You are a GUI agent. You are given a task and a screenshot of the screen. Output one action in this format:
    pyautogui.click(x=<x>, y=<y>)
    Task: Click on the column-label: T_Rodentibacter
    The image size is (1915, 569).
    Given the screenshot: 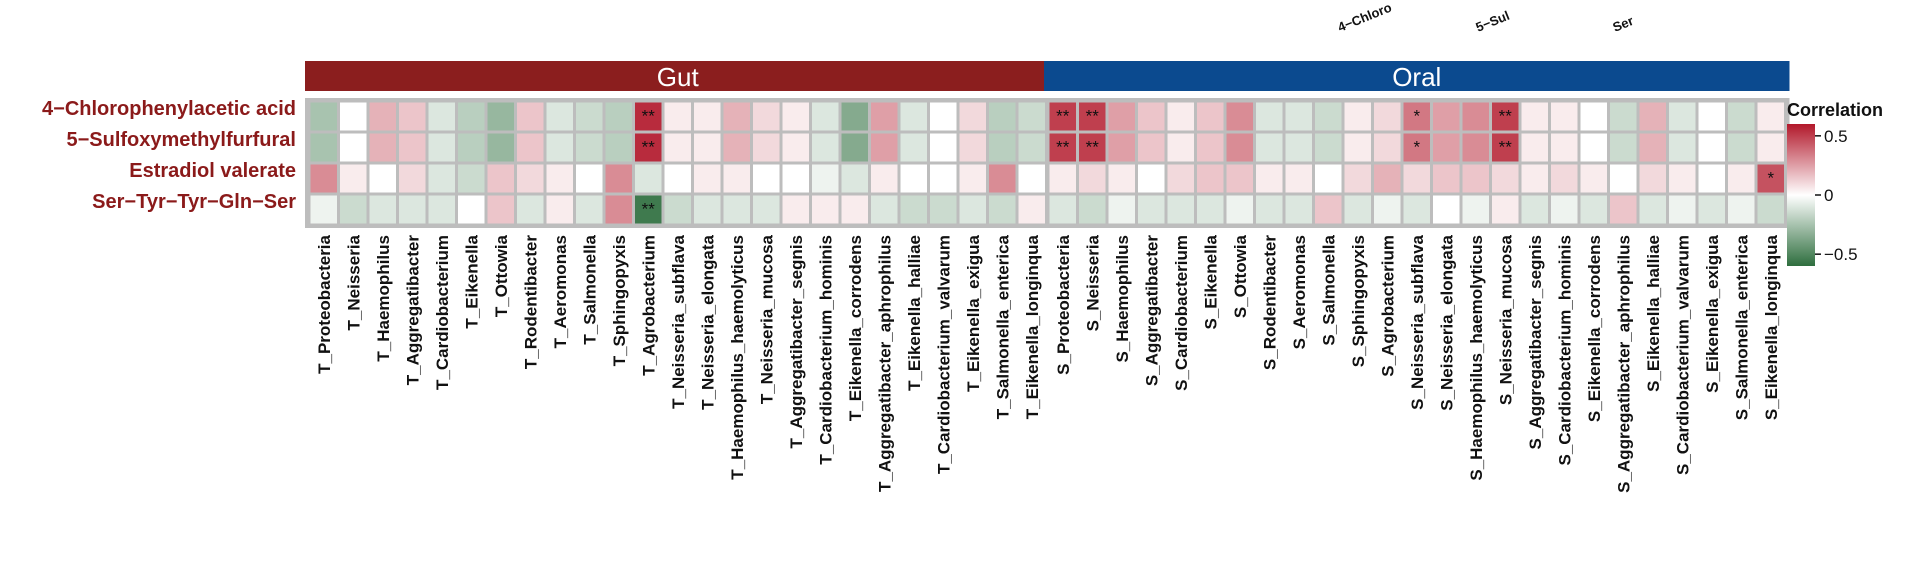 What is the action you would take?
    pyautogui.click(x=530, y=302)
    